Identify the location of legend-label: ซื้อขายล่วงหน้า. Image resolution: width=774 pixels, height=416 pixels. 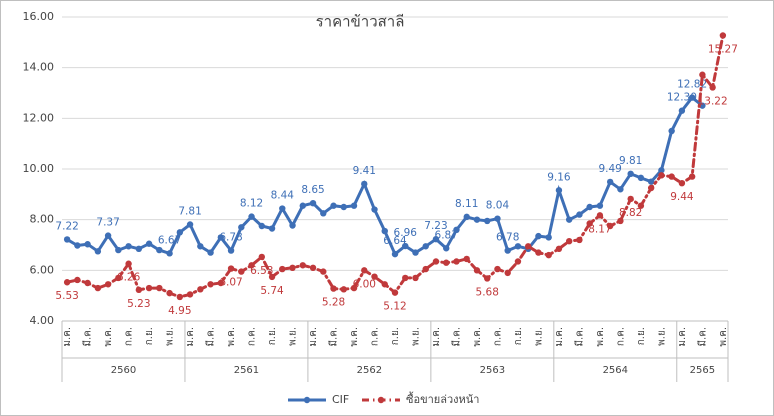
(442, 398).